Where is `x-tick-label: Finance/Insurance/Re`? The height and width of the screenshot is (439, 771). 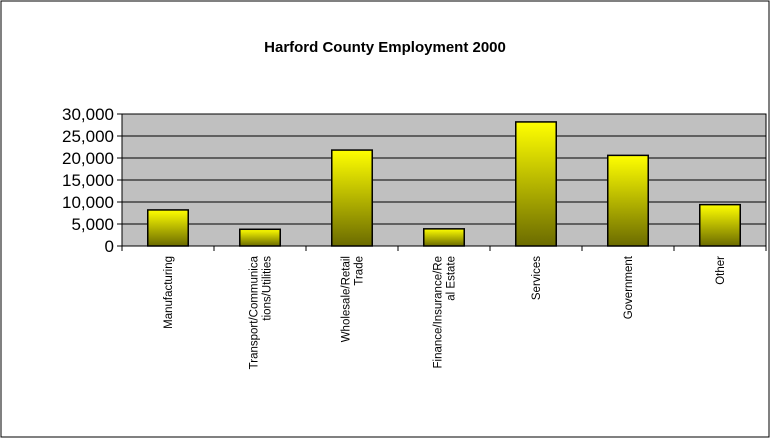
x-tick-label: Finance/Insurance/Re is located at coordinates (439, 312).